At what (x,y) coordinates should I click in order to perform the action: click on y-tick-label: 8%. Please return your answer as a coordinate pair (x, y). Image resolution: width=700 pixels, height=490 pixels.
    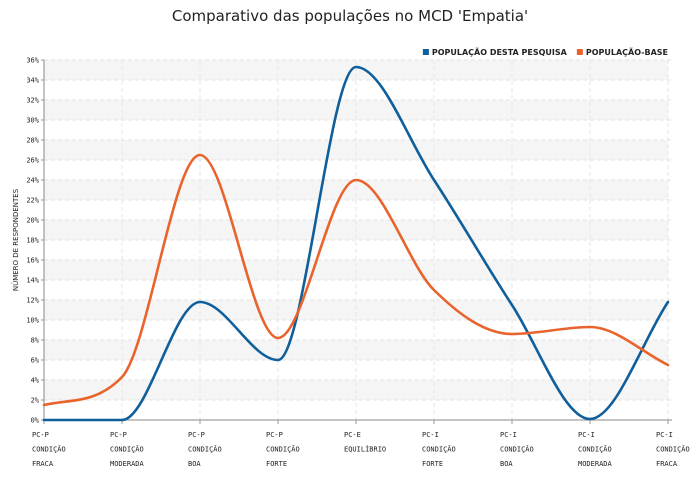
    Looking at the image, I should click on (35, 341).